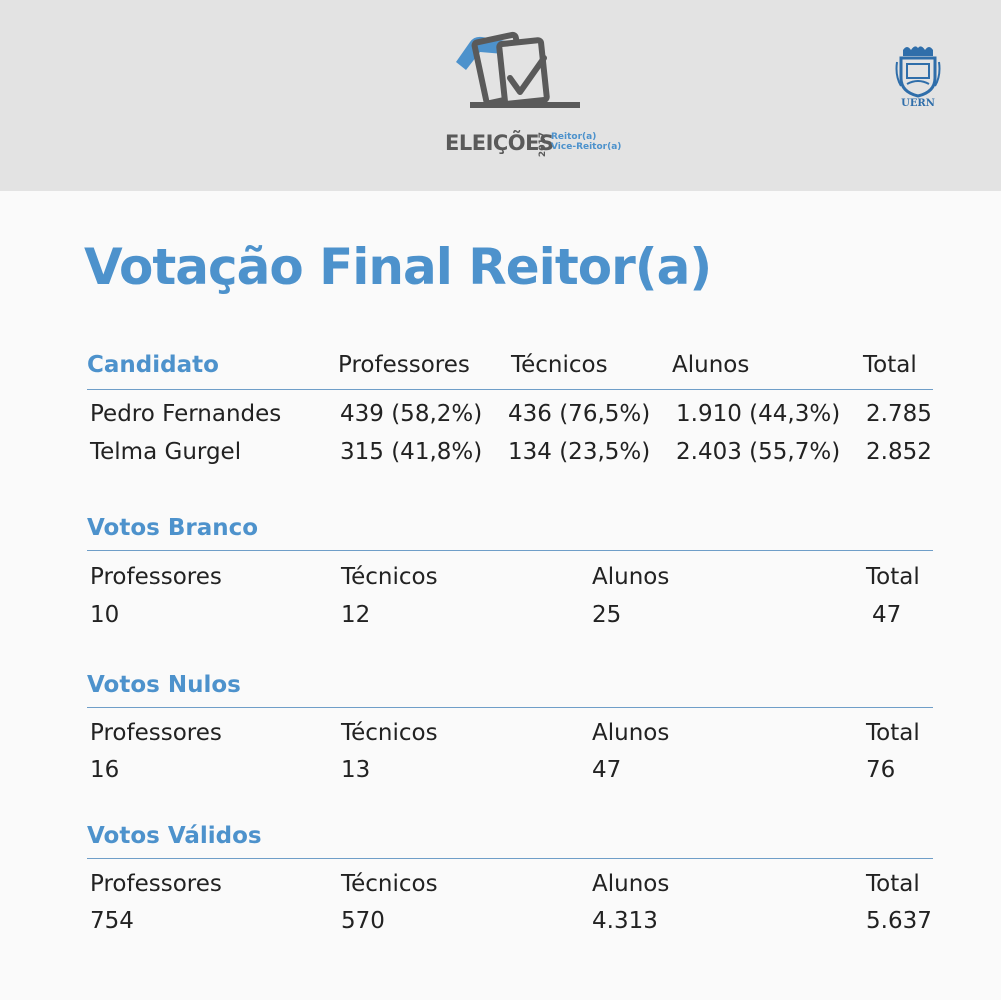  I want to click on value-professores: 16, so click(105, 770).